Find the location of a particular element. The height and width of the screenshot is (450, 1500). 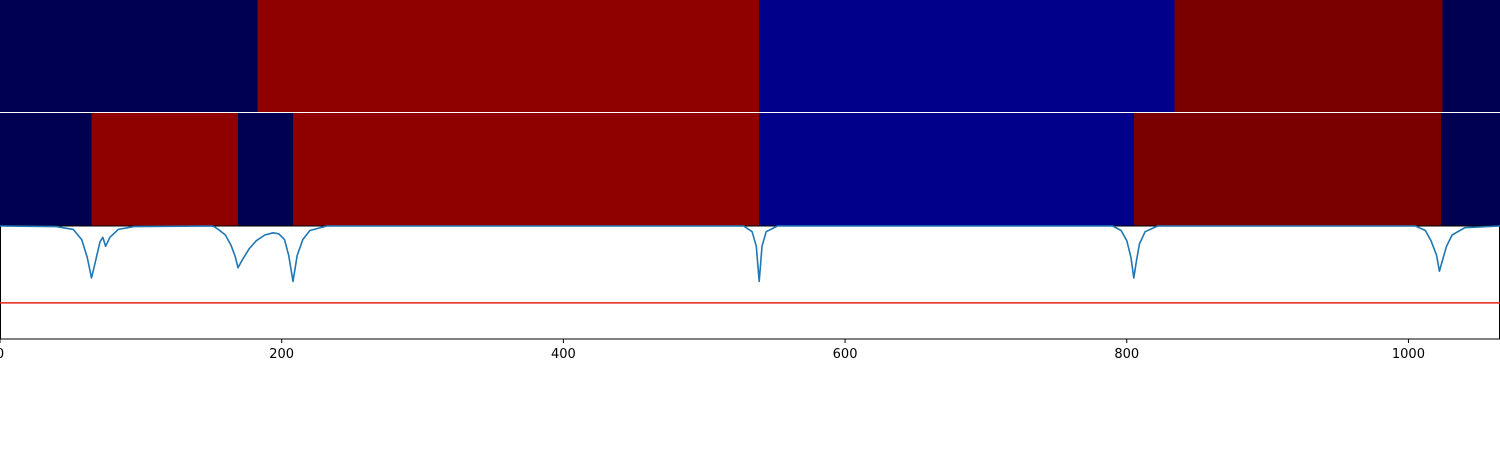

x-tick-label: 600 is located at coordinates (845, 354).